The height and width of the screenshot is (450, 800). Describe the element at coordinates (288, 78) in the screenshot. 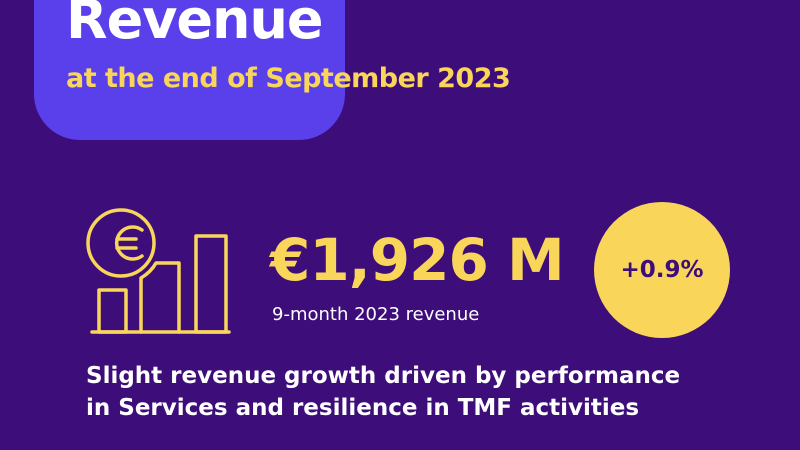

I see `page-subtitle: at the end of September 2023` at that location.